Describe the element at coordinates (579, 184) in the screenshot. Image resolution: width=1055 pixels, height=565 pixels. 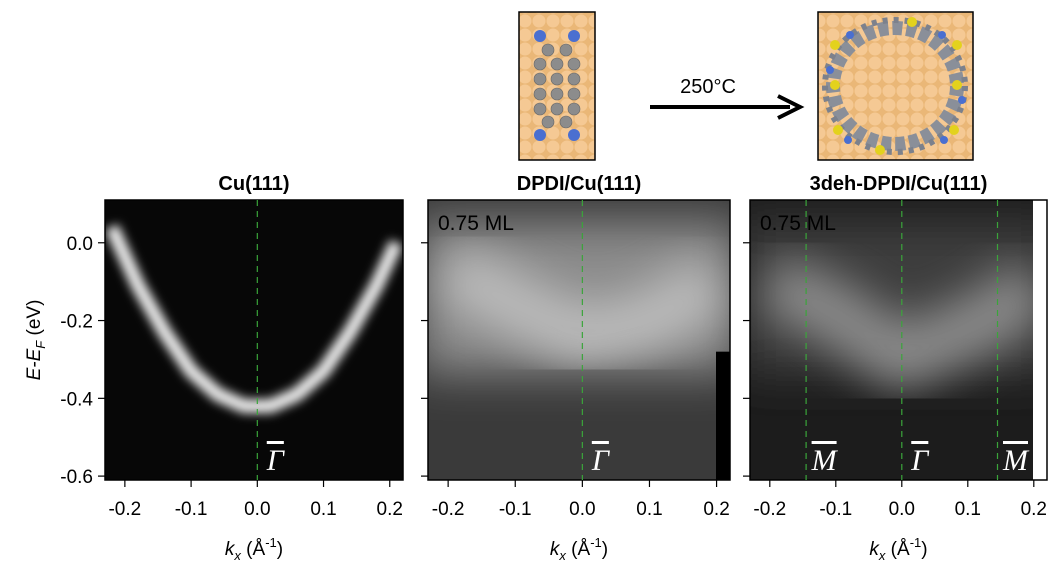
I see `panel-title: DPDI/Cu(111)` at that location.